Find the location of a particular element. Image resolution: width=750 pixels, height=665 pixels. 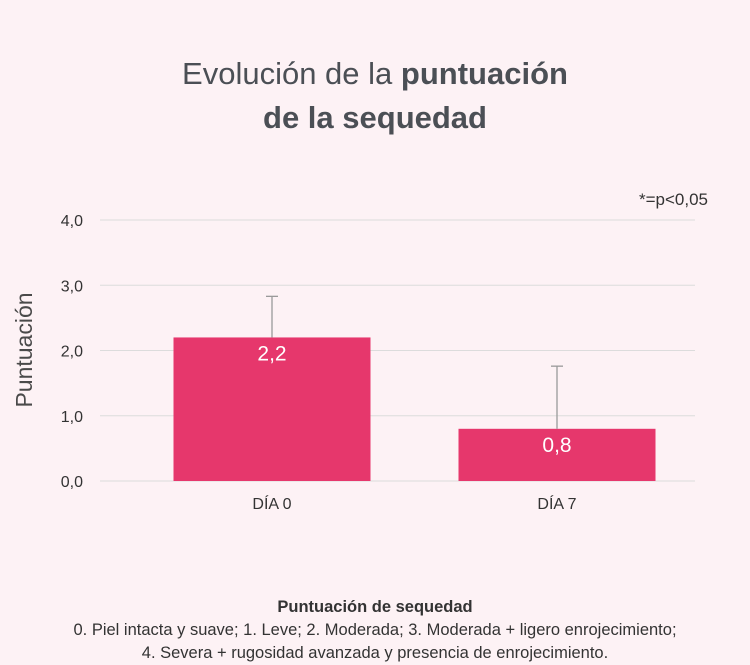

x-tick-1: DÍA 7 is located at coordinates (556, 503).